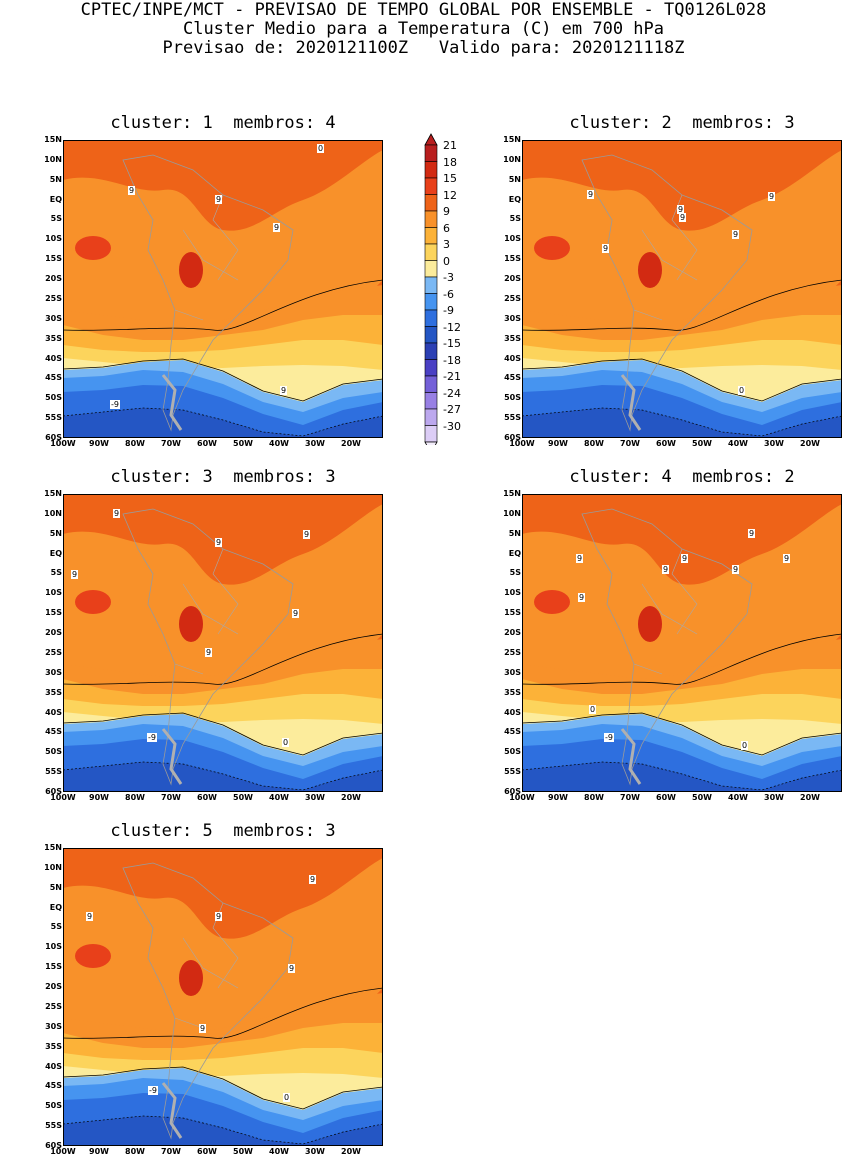 This screenshot has width=847, height=1157. What do you see at coordinates (351, 443) in the screenshot?
I see `lon-tick-label: 20W` at bounding box center [351, 443].